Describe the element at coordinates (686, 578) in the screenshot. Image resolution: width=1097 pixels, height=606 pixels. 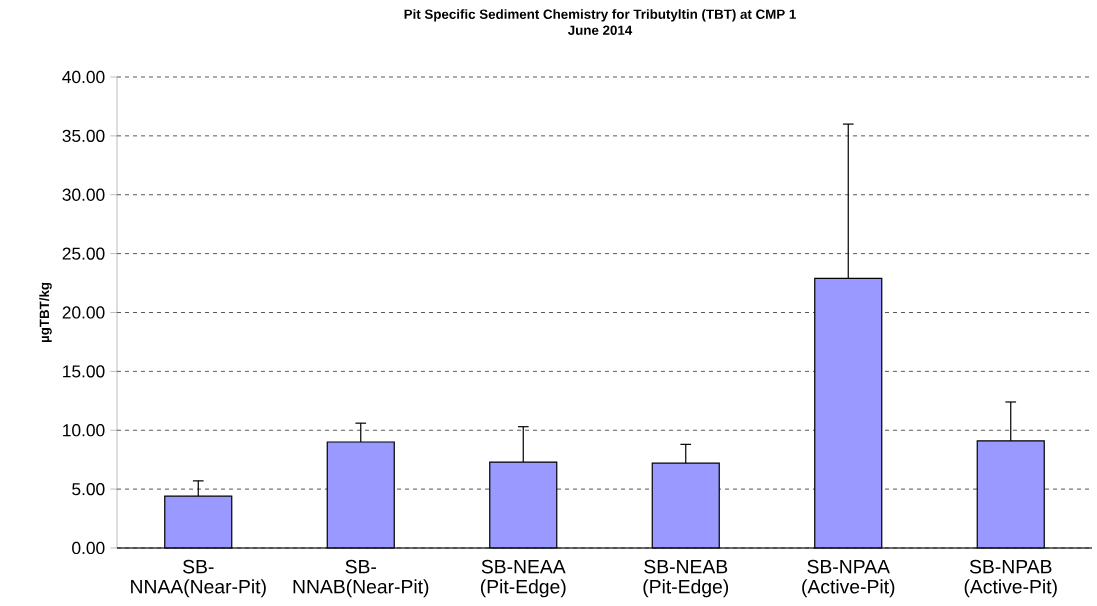
I see `x-tick-label: SB-NEAB (Pit-Edge)` at that location.